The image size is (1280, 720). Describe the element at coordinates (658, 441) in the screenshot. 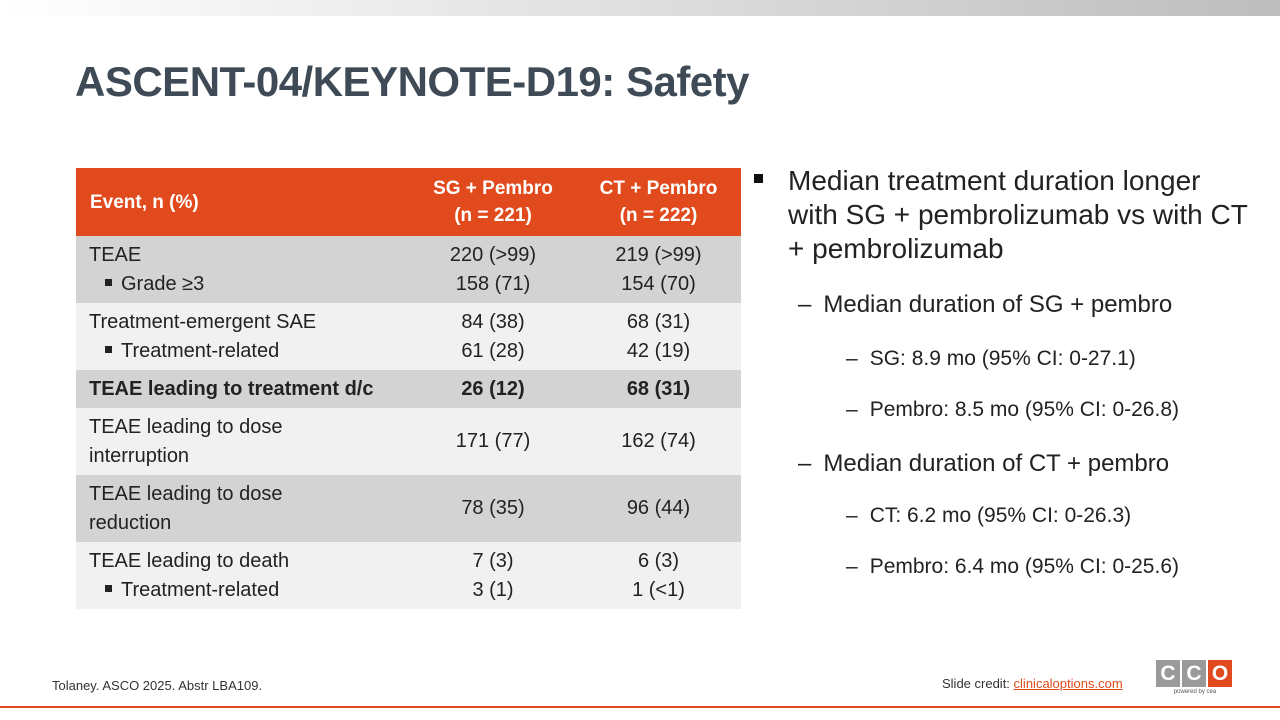

I see `row-ct-value: 162 (74)` at that location.